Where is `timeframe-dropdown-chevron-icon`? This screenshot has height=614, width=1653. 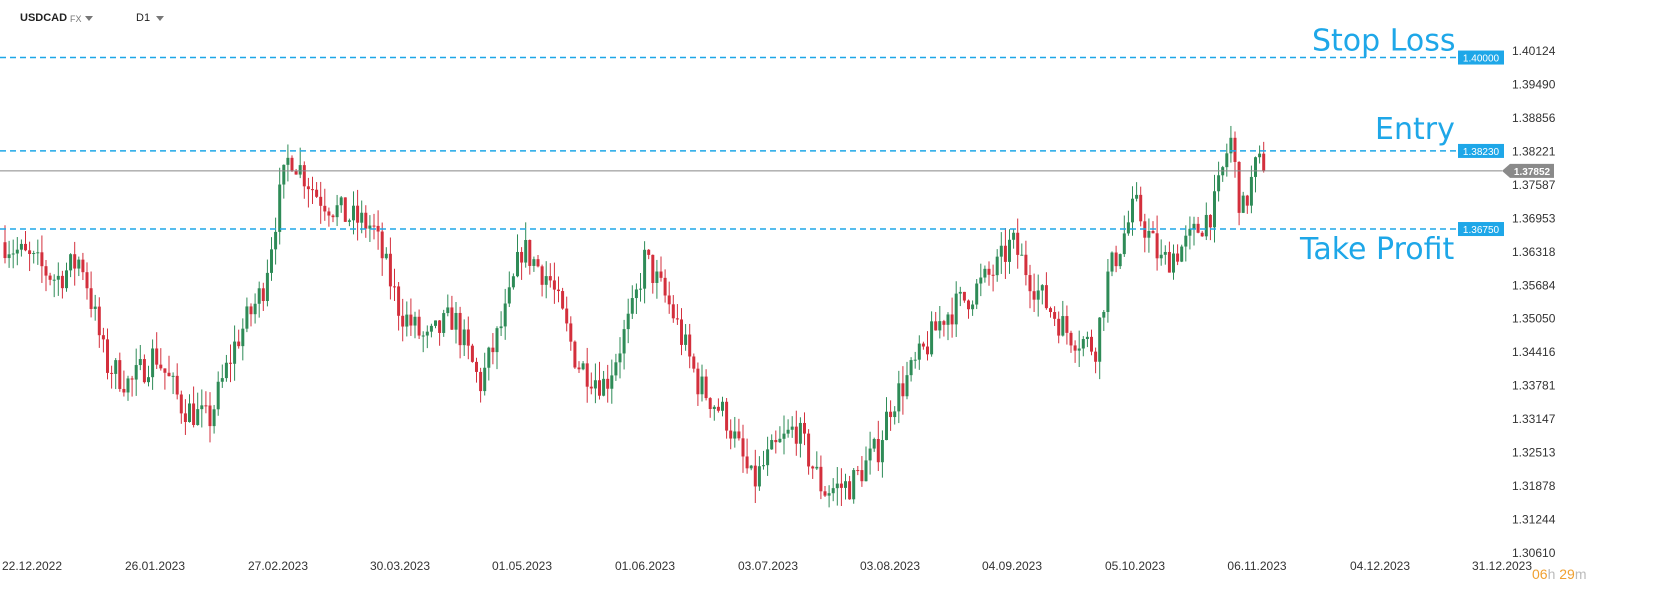
timeframe-dropdown-chevron-icon is located at coordinates (160, 18).